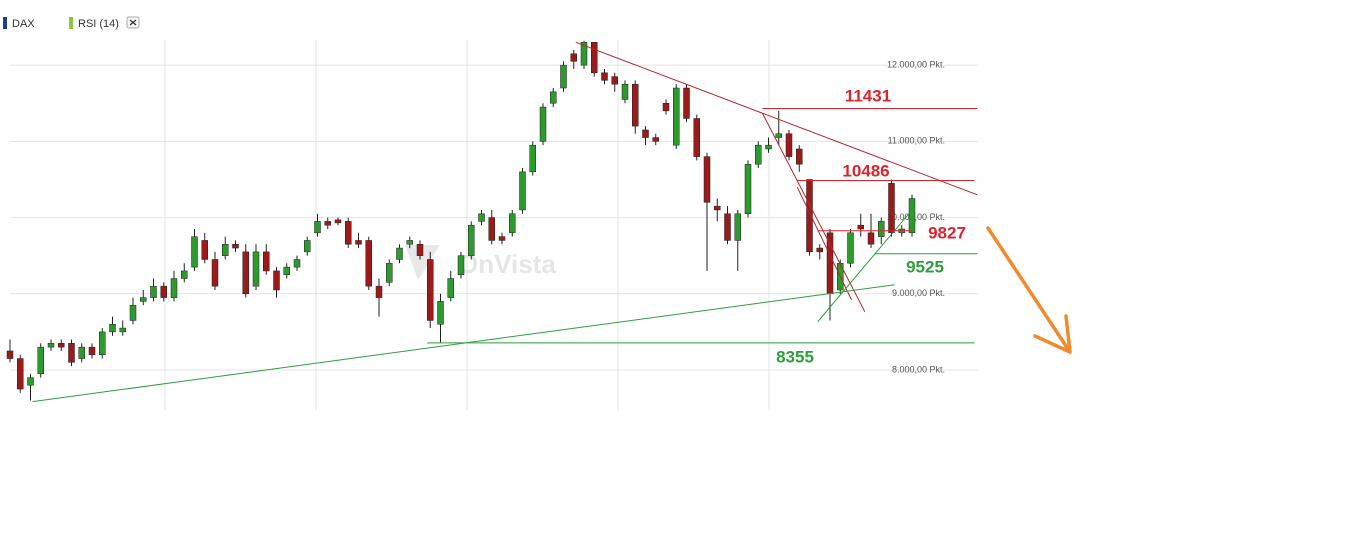 The height and width of the screenshot is (551, 1360). What do you see at coordinates (795, 356) in the screenshot?
I see `level-label: 8355` at bounding box center [795, 356].